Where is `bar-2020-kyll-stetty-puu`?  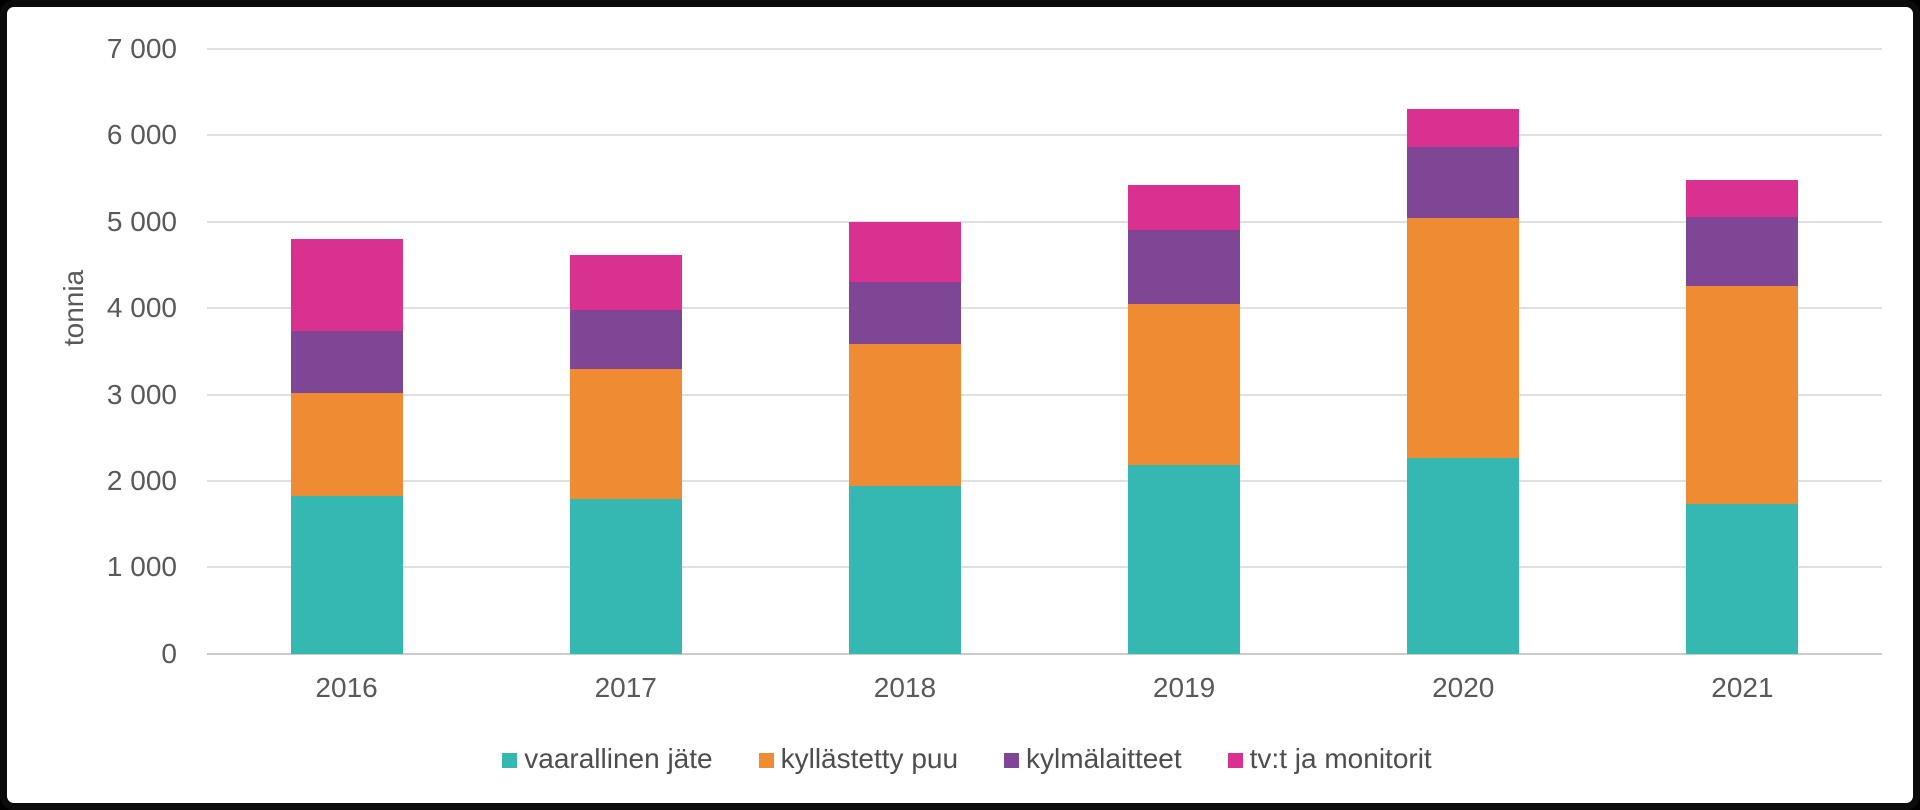
bar-2020-kyll-stetty-puu is located at coordinates (1463, 338).